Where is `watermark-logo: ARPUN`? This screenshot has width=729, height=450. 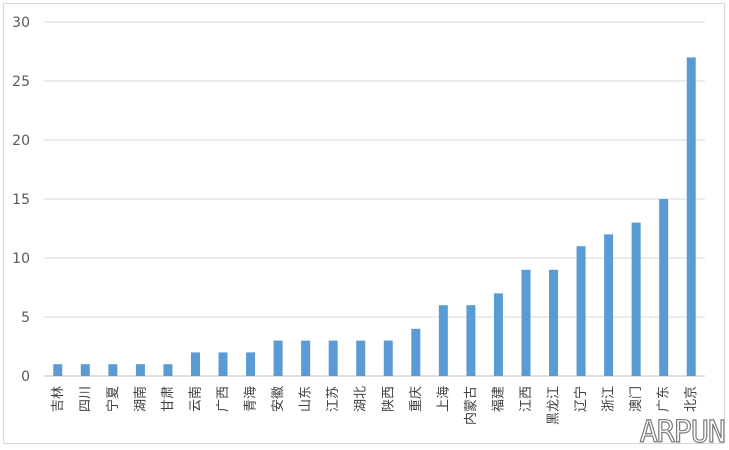 watermark-logo: ARPUN is located at coordinates (683, 432).